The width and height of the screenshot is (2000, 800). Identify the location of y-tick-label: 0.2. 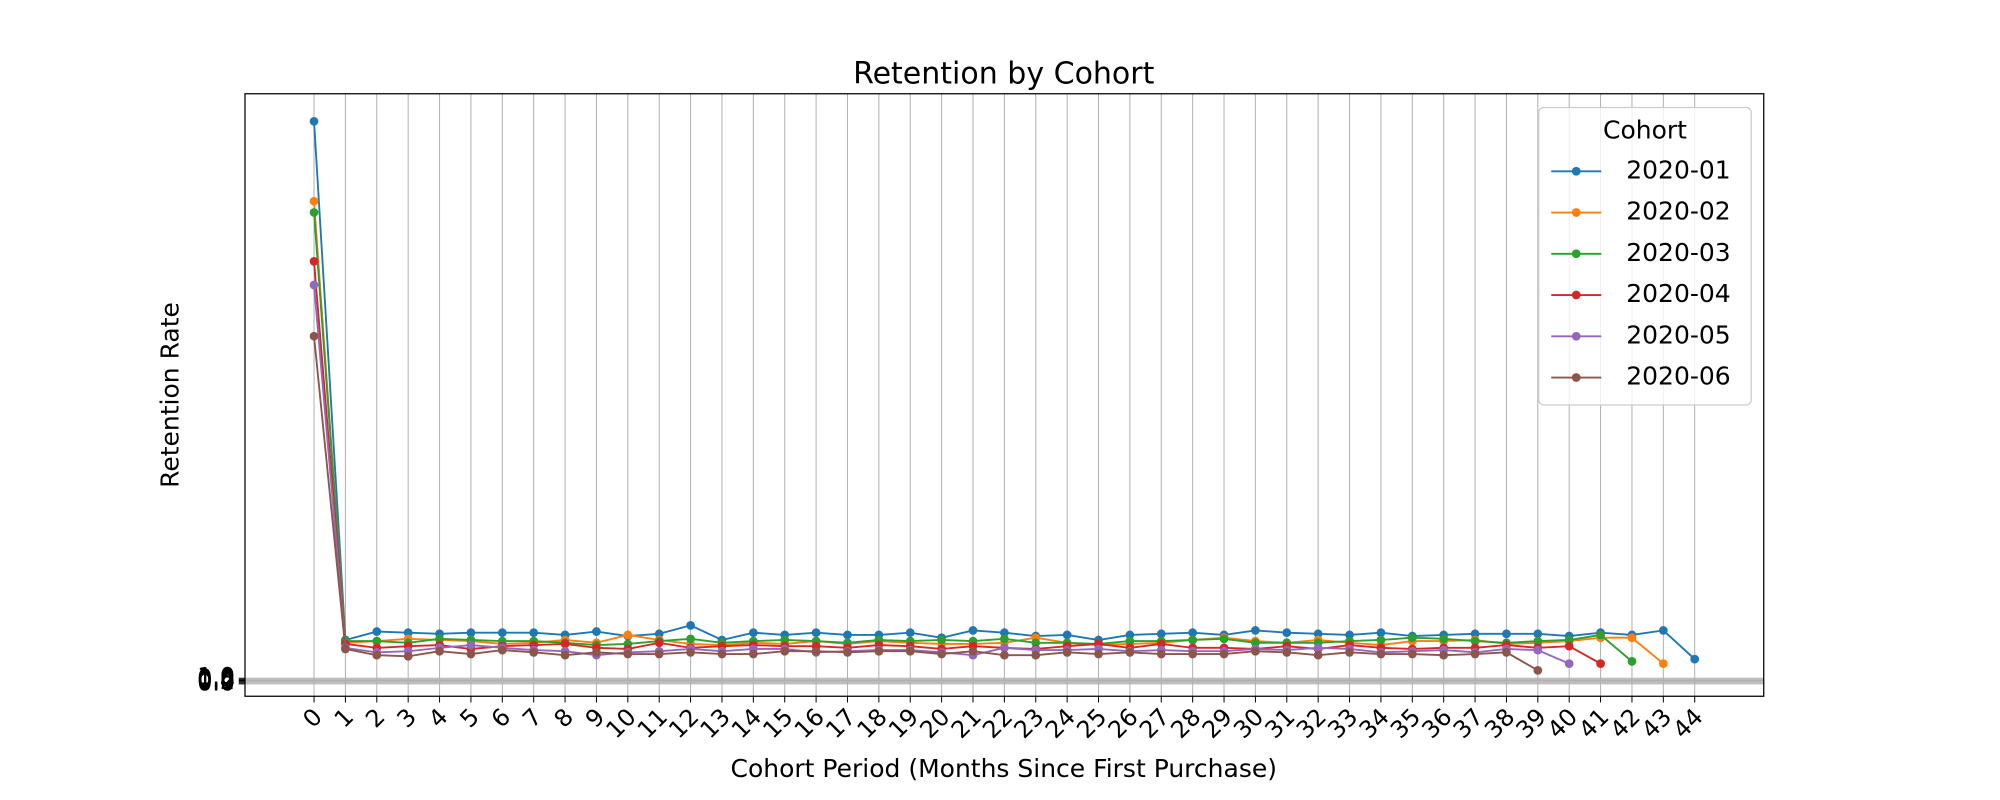
(216, 681).